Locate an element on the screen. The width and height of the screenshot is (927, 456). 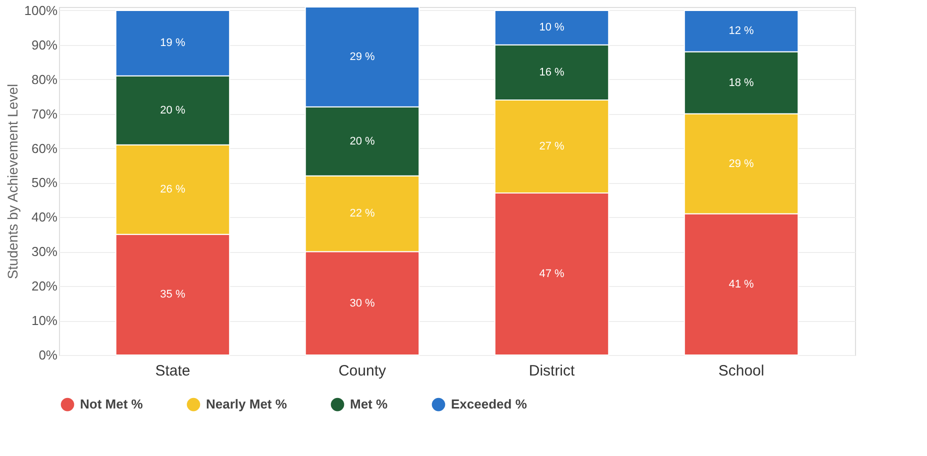
y-tick-label: 30% is located at coordinates (44, 252).